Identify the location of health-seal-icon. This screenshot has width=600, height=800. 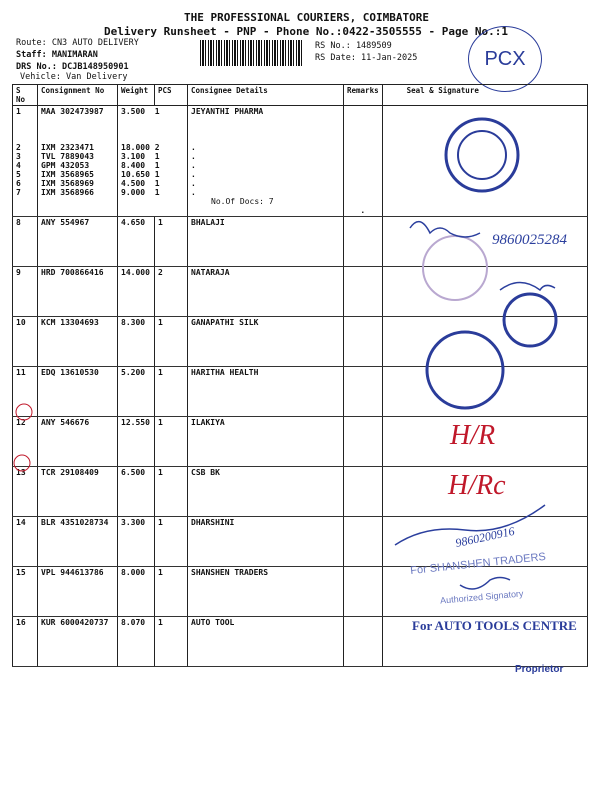
(465, 370).